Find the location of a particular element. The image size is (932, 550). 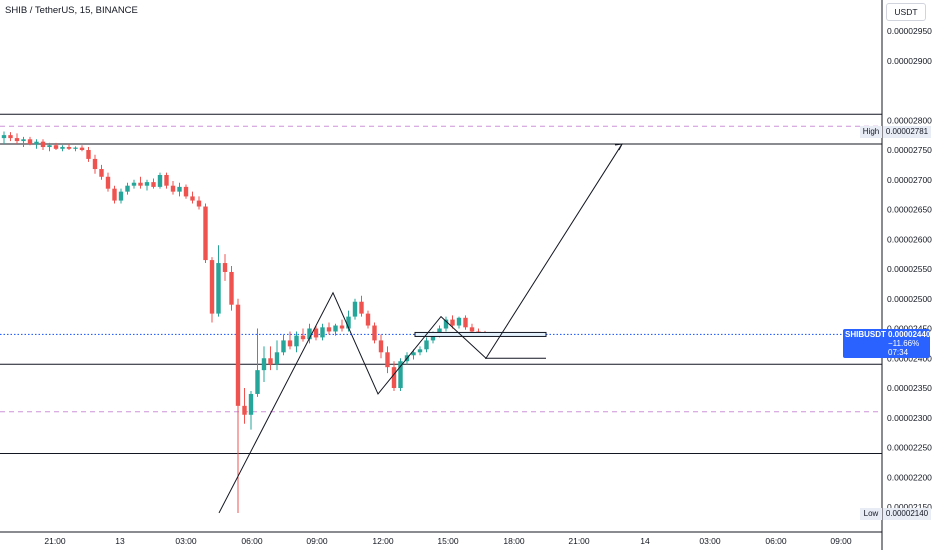

y-tick-label: 0.00002600 is located at coordinates (909, 239).